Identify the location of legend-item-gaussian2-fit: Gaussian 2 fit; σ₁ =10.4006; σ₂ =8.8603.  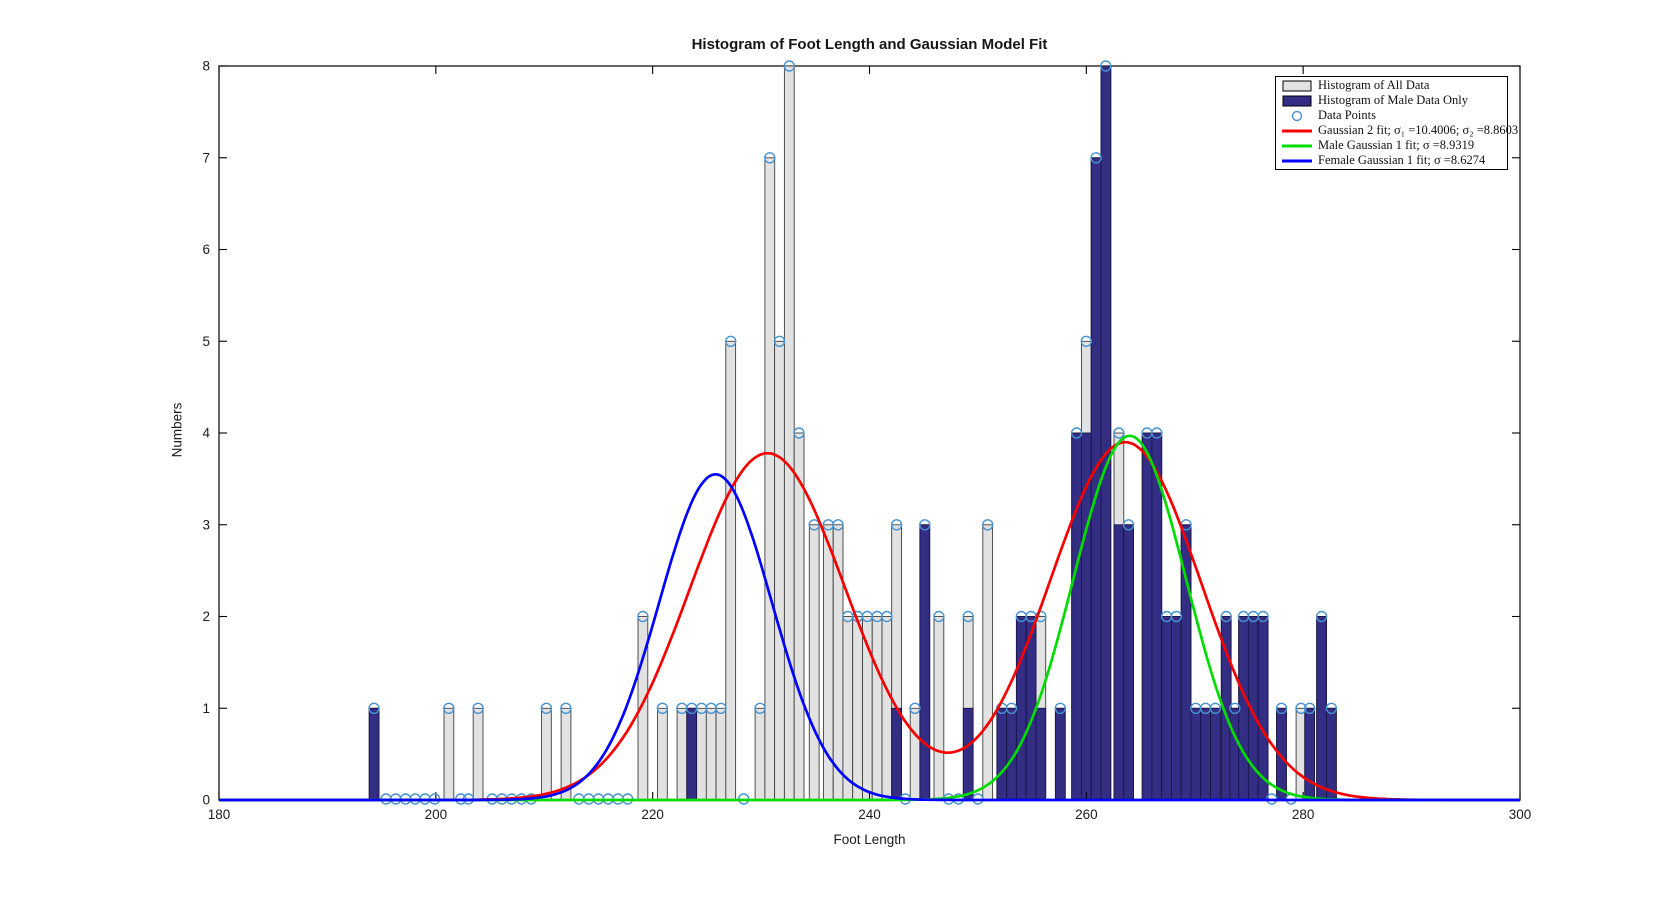
(1397, 130).